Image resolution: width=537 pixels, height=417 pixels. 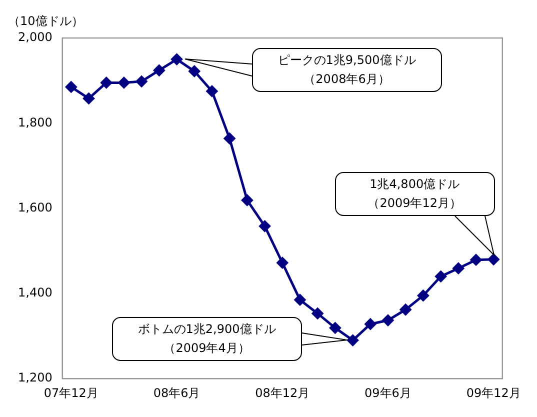 What do you see at coordinates (415, 194) in the screenshot?
I see `annotation: 1兆4,800億ドル（2009年12月）` at bounding box center [415, 194].